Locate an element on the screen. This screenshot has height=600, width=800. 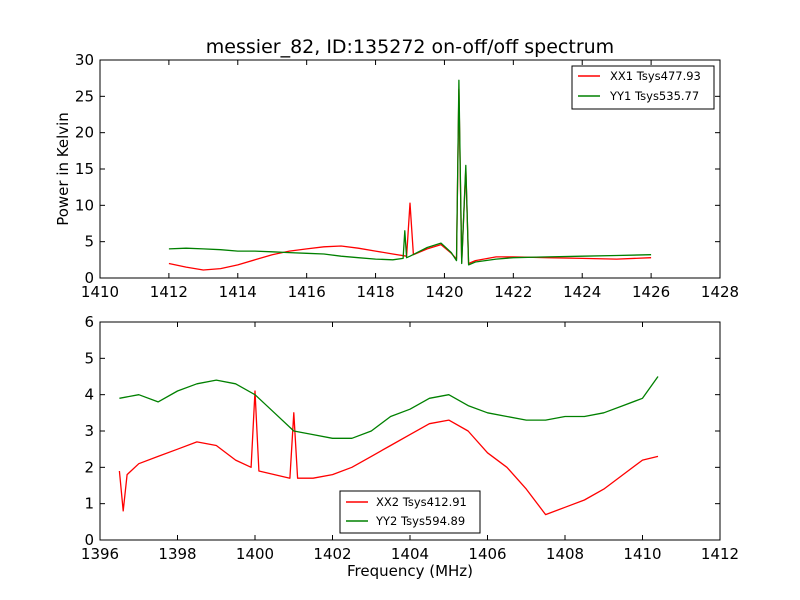
x-tick-label: 1422 is located at coordinates (513, 292).